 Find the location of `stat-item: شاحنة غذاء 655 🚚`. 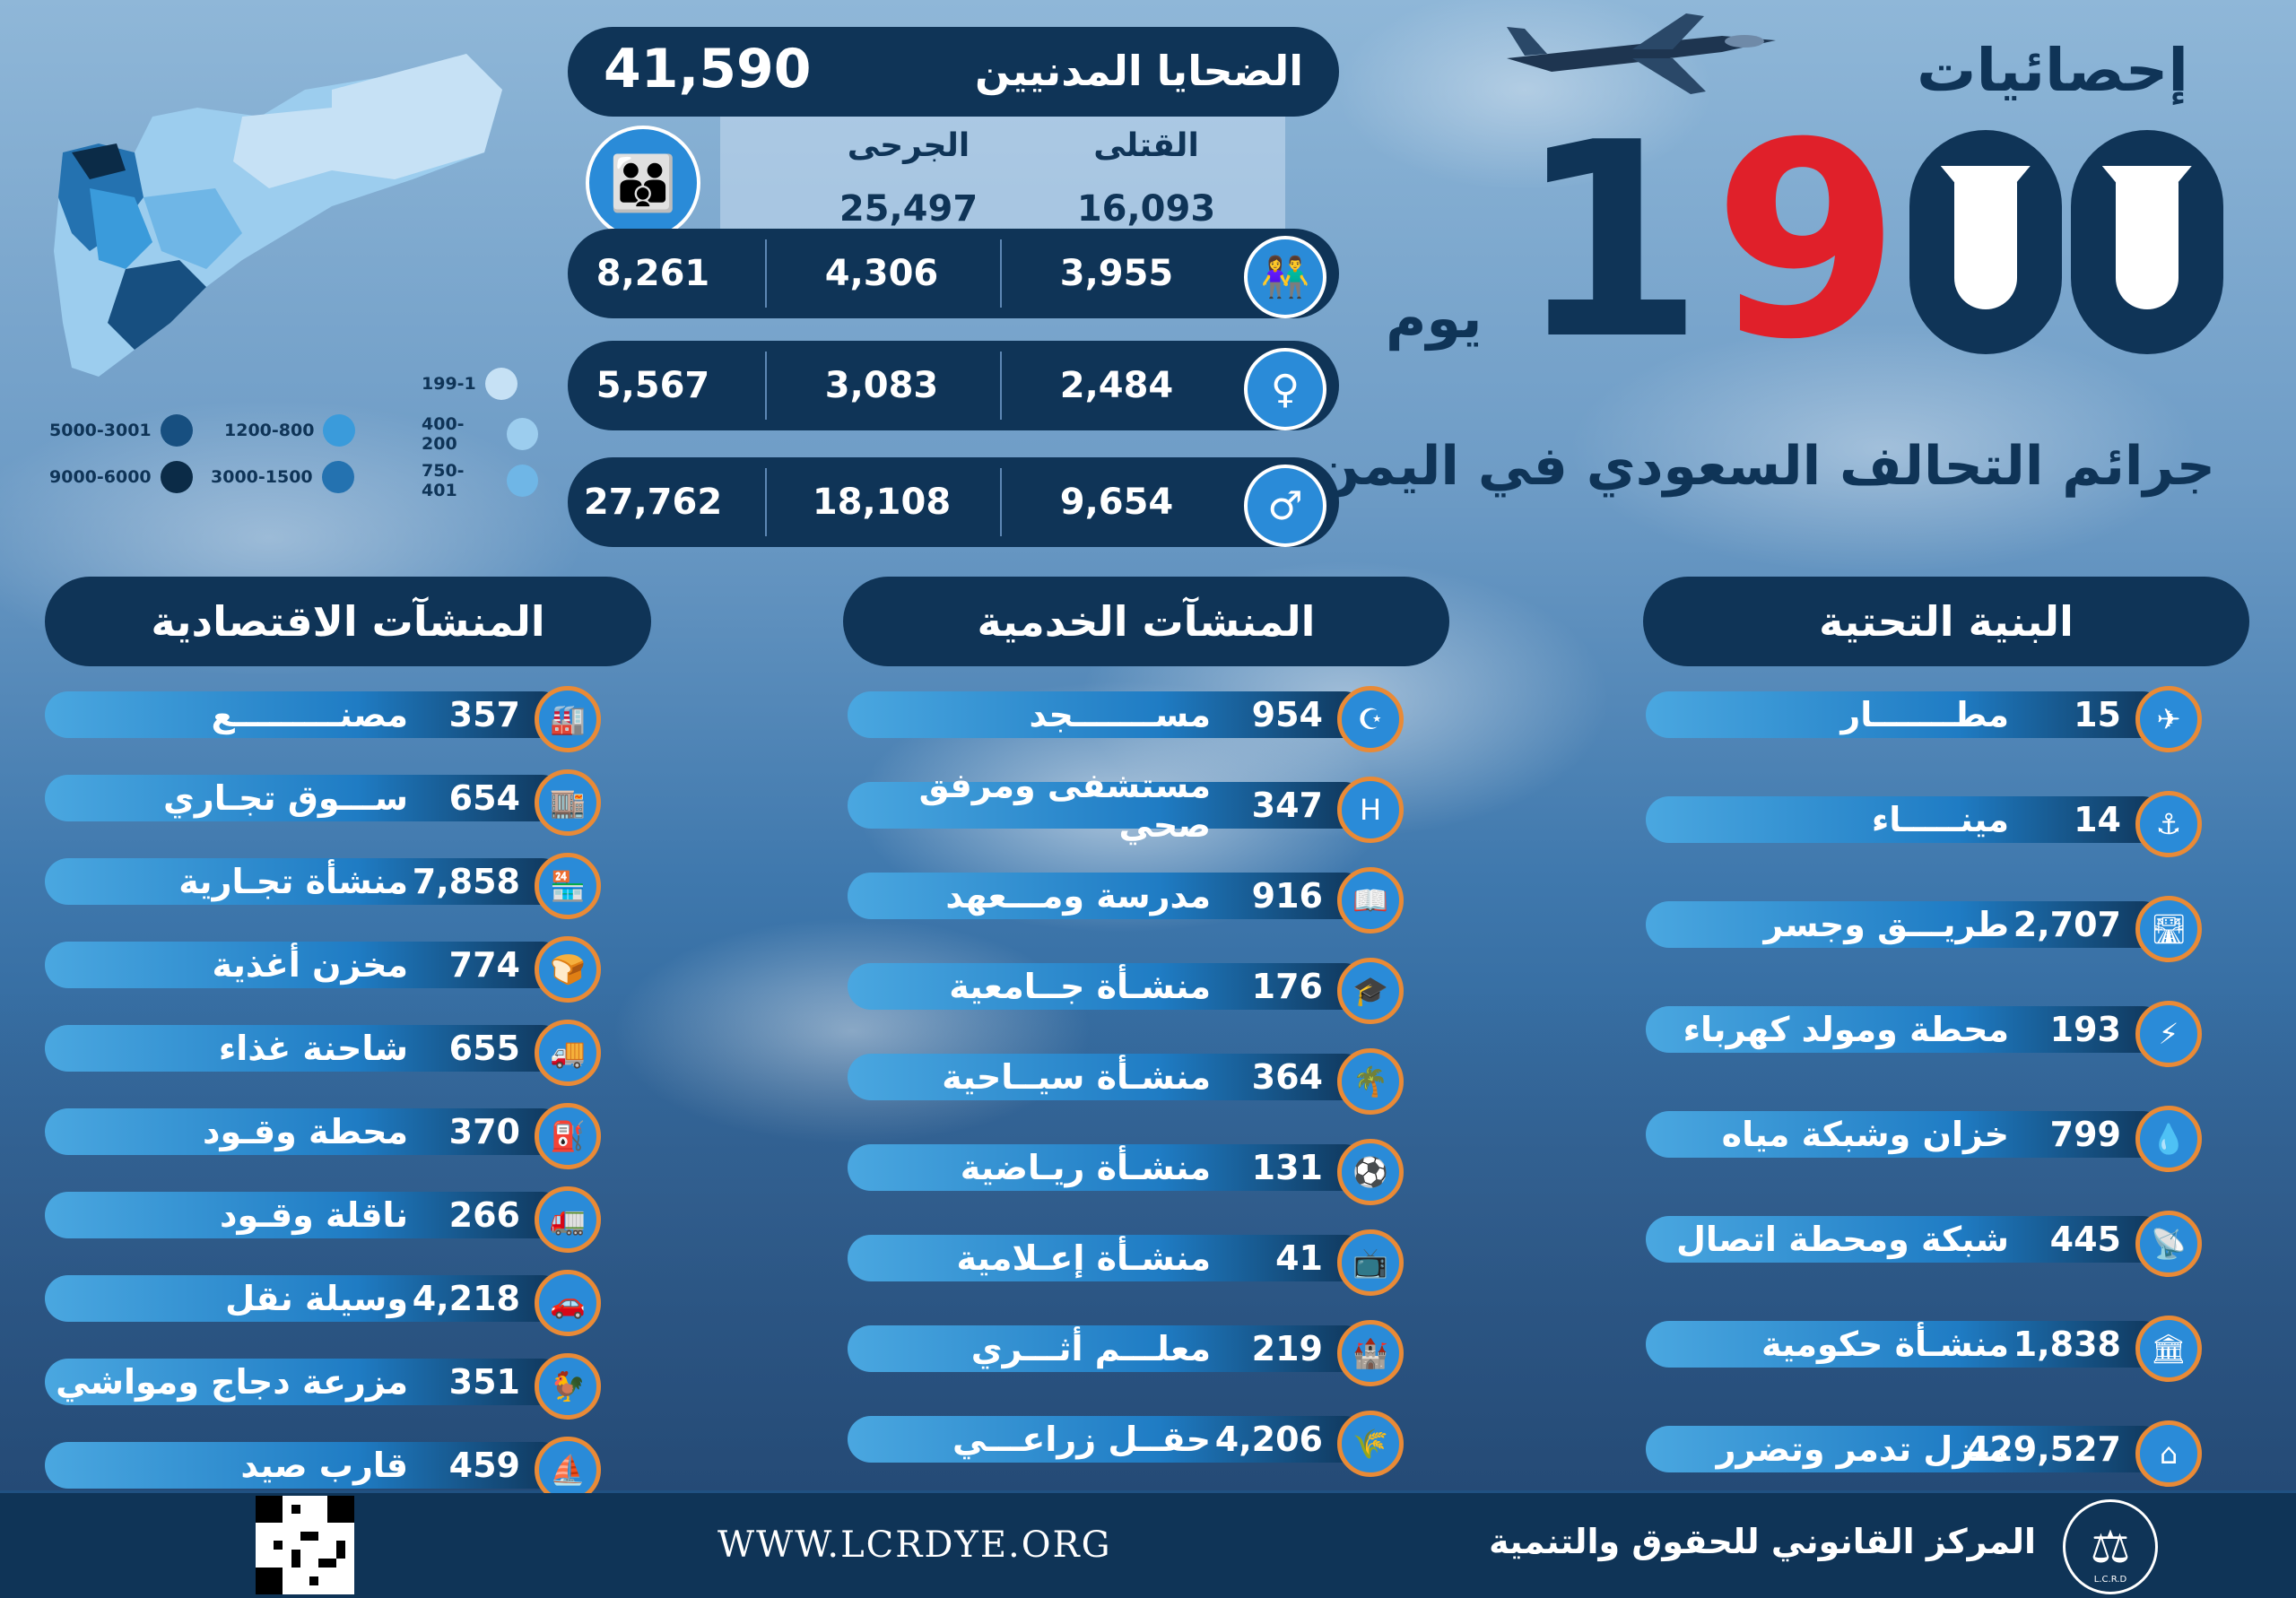

stat-item: شاحنة غذاء 655 🚚 is located at coordinates (323, 1053).